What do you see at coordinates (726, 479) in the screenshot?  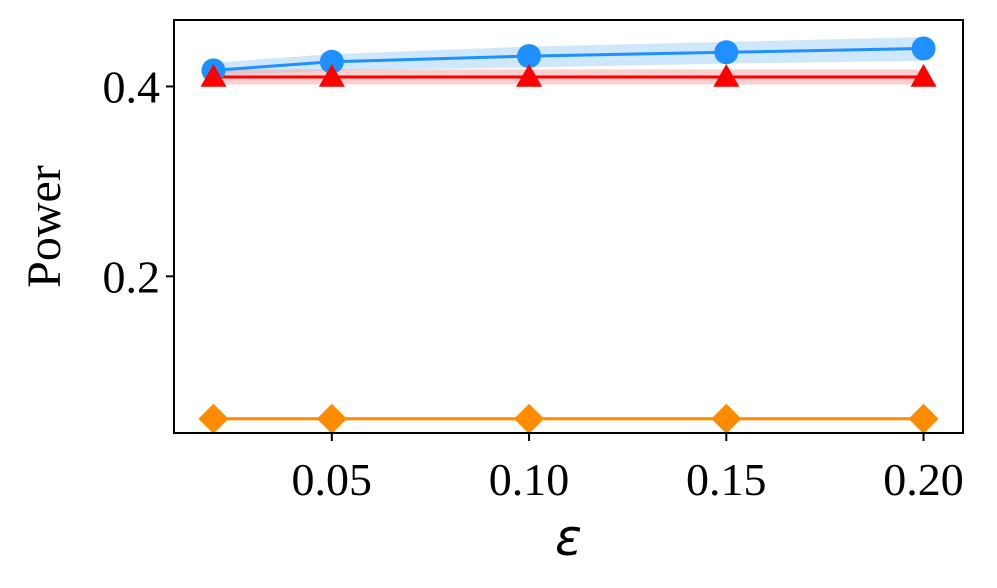 I see `x-tick-label: 0.15` at bounding box center [726, 479].